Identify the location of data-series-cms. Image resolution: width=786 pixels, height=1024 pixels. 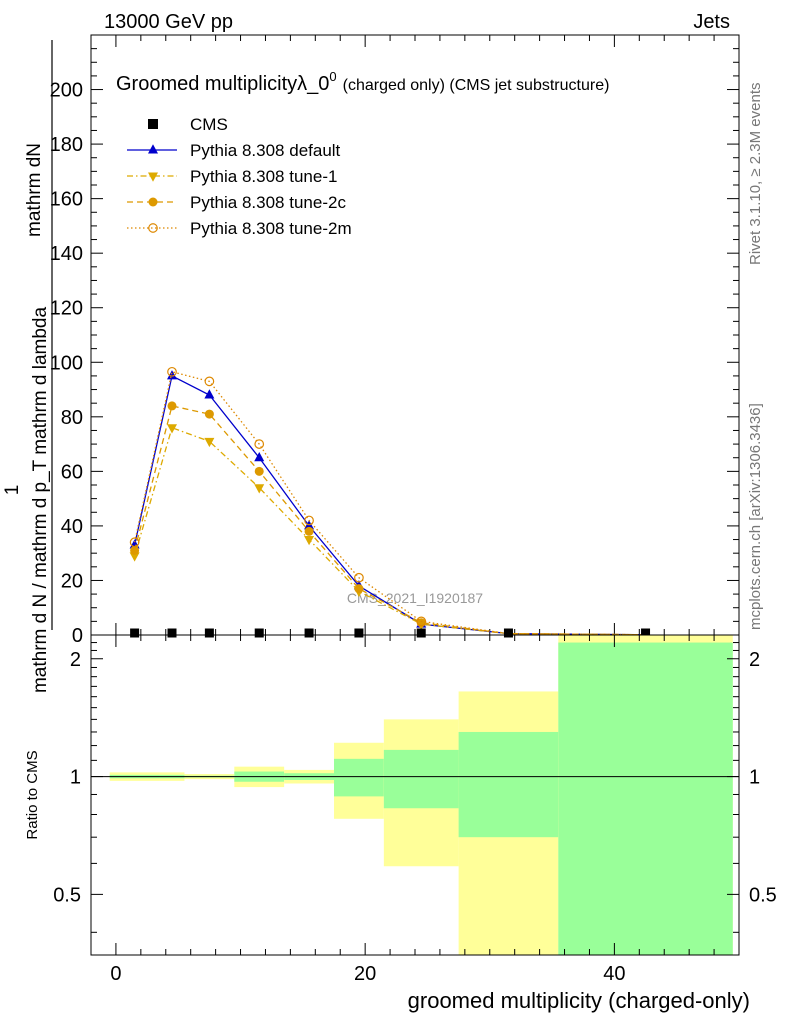
(390, 633).